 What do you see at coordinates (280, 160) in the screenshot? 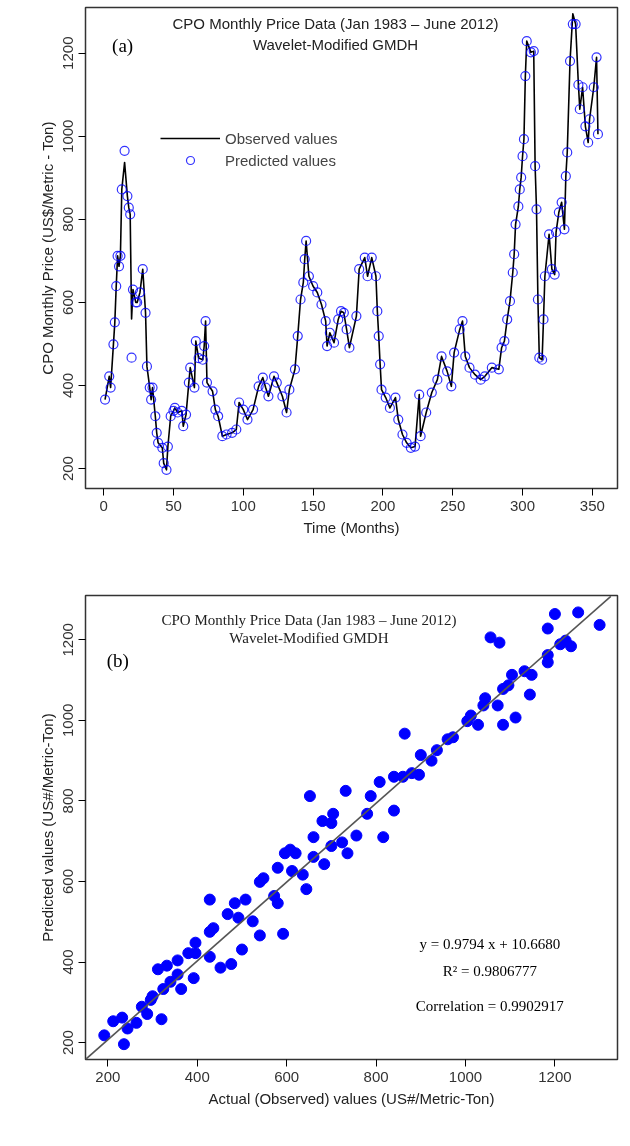
I see `legend-label: Predicted values` at bounding box center [280, 160].